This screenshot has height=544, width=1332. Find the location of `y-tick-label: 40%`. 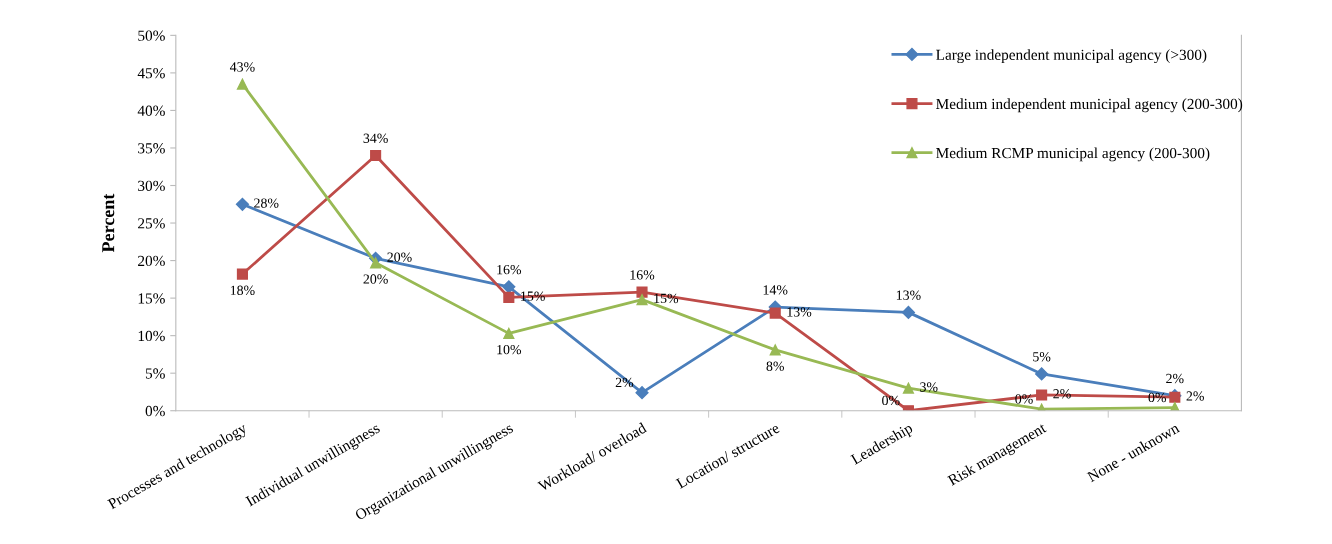

y-tick-label: 40% is located at coordinates (151, 110).